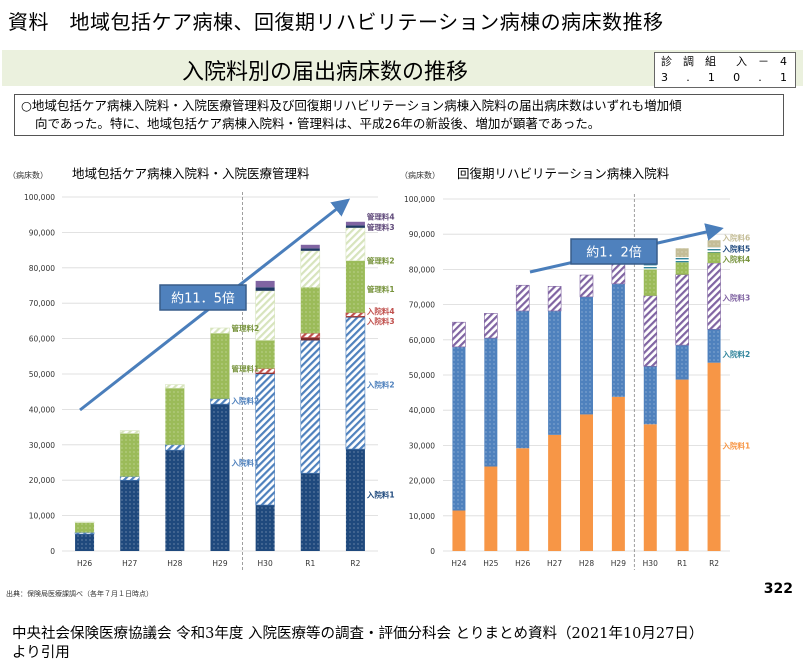 This screenshot has width=803, height=670. I want to click on code-char: 4, so click(784, 61).